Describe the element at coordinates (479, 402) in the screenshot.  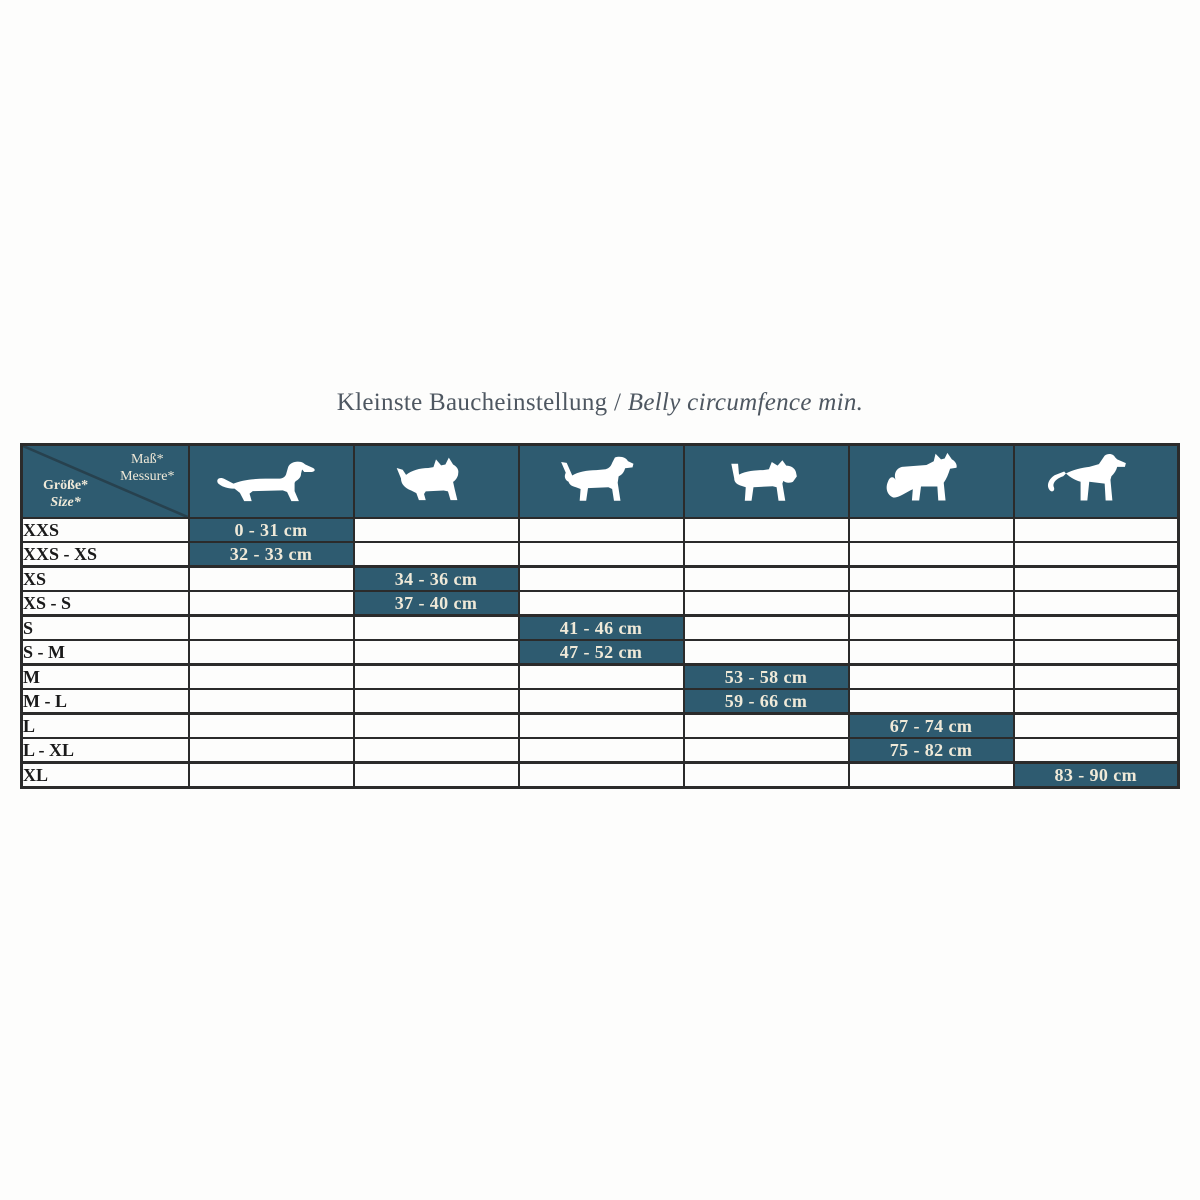
I see `chart-title-german: Kleinste Baucheinstellung /` at that location.